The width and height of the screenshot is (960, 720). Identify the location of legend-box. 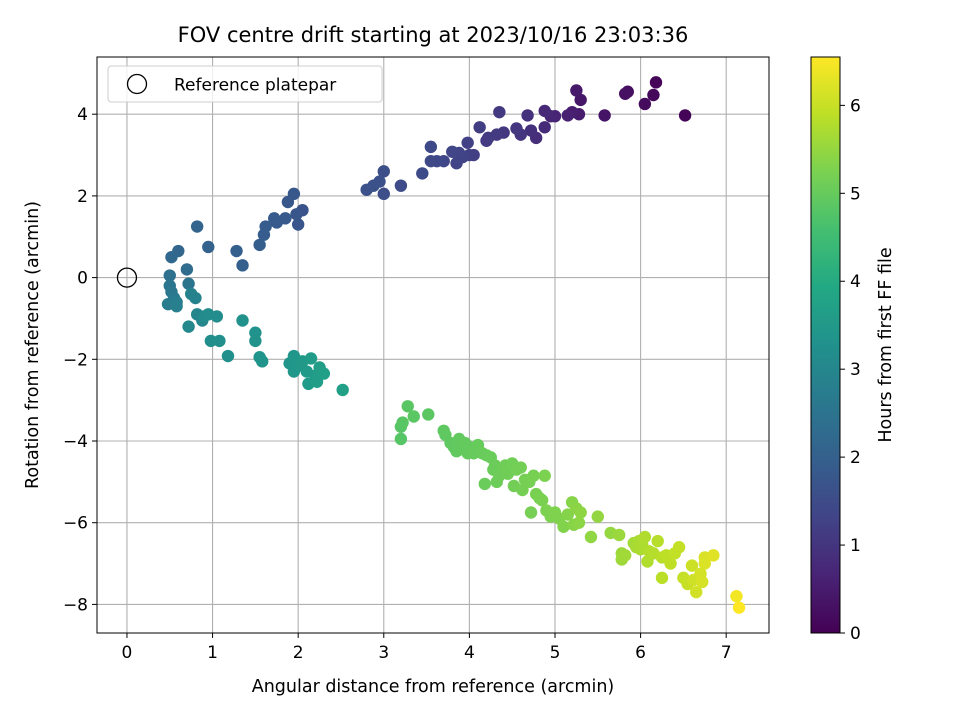
(245, 84).